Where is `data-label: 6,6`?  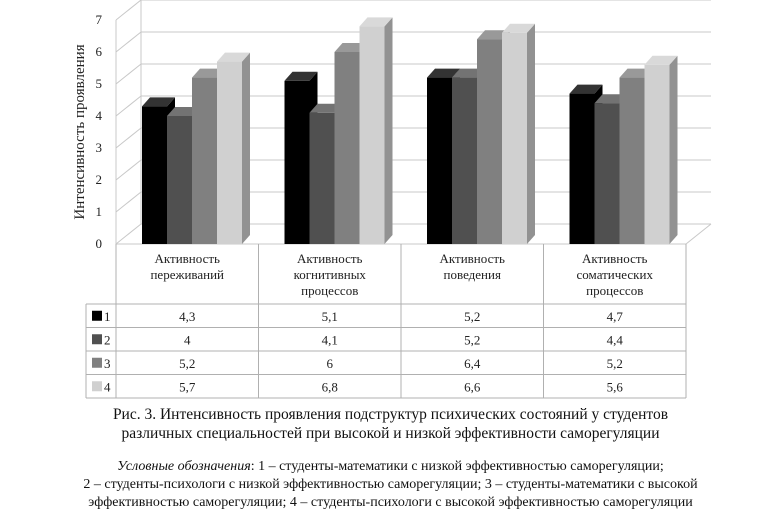 data-label: 6,6 is located at coordinates (472, 386).